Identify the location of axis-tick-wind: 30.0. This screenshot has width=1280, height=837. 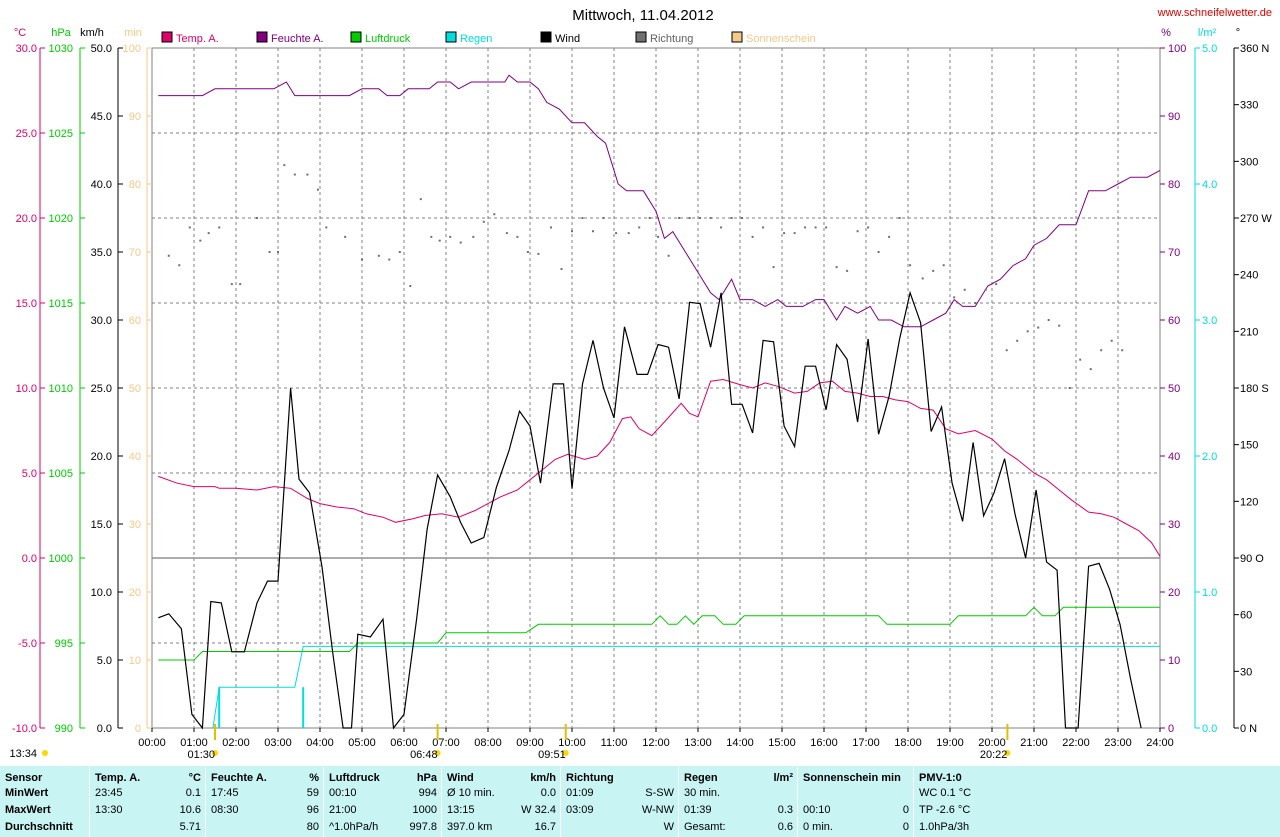
(101, 321).